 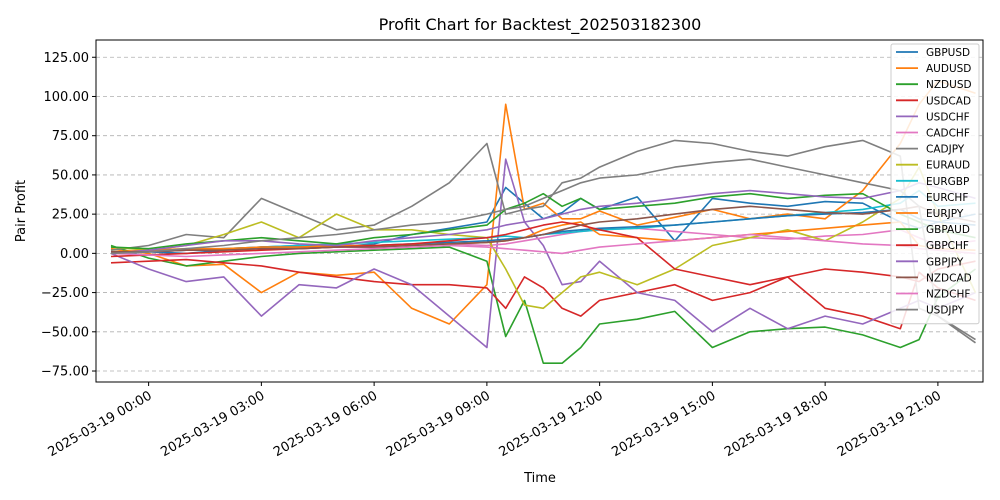 What do you see at coordinates (948, 101) in the screenshot?
I see `legend-label: USDCAD` at bounding box center [948, 101].